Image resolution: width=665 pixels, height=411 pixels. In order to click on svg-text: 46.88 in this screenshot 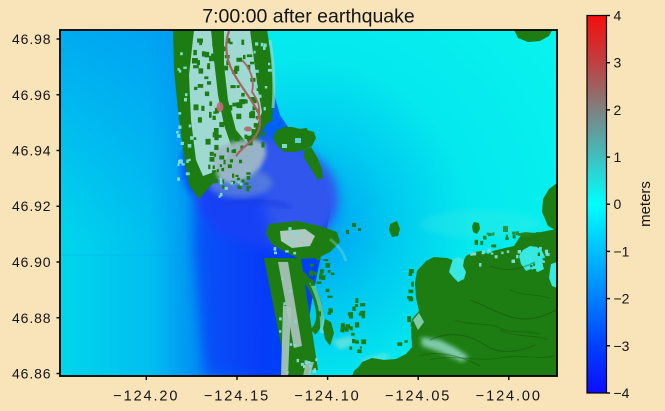, I will do `click(32, 318)`.